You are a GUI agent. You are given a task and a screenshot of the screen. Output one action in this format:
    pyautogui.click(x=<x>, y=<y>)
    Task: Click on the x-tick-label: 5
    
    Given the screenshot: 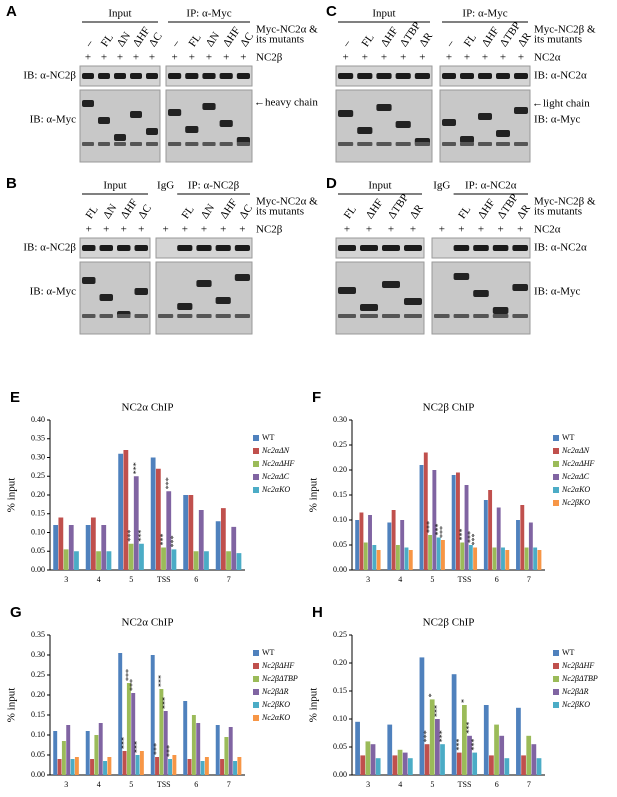 What is the action you would take?
    pyautogui.click(x=432, y=579)
    